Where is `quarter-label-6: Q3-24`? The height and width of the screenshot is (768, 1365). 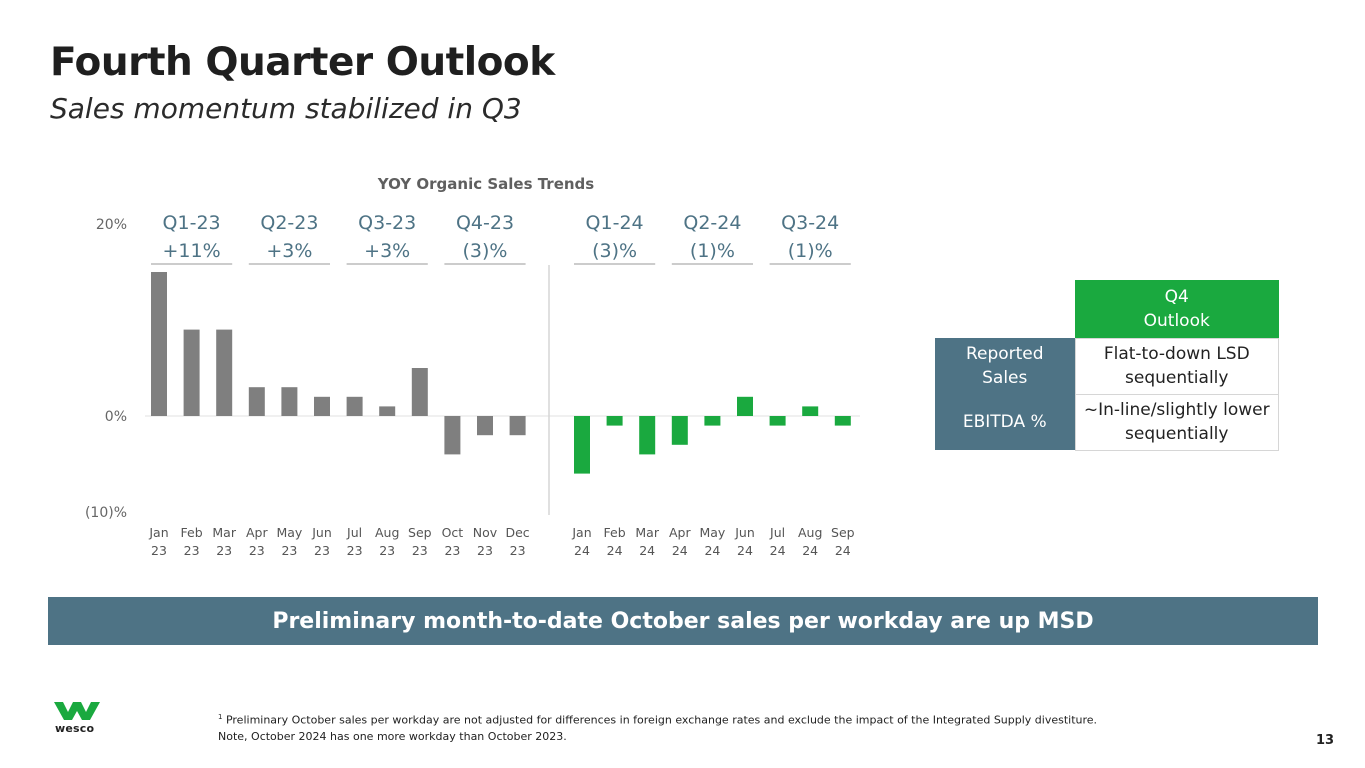 quarter-label-6: Q3-24 is located at coordinates (810, 223).